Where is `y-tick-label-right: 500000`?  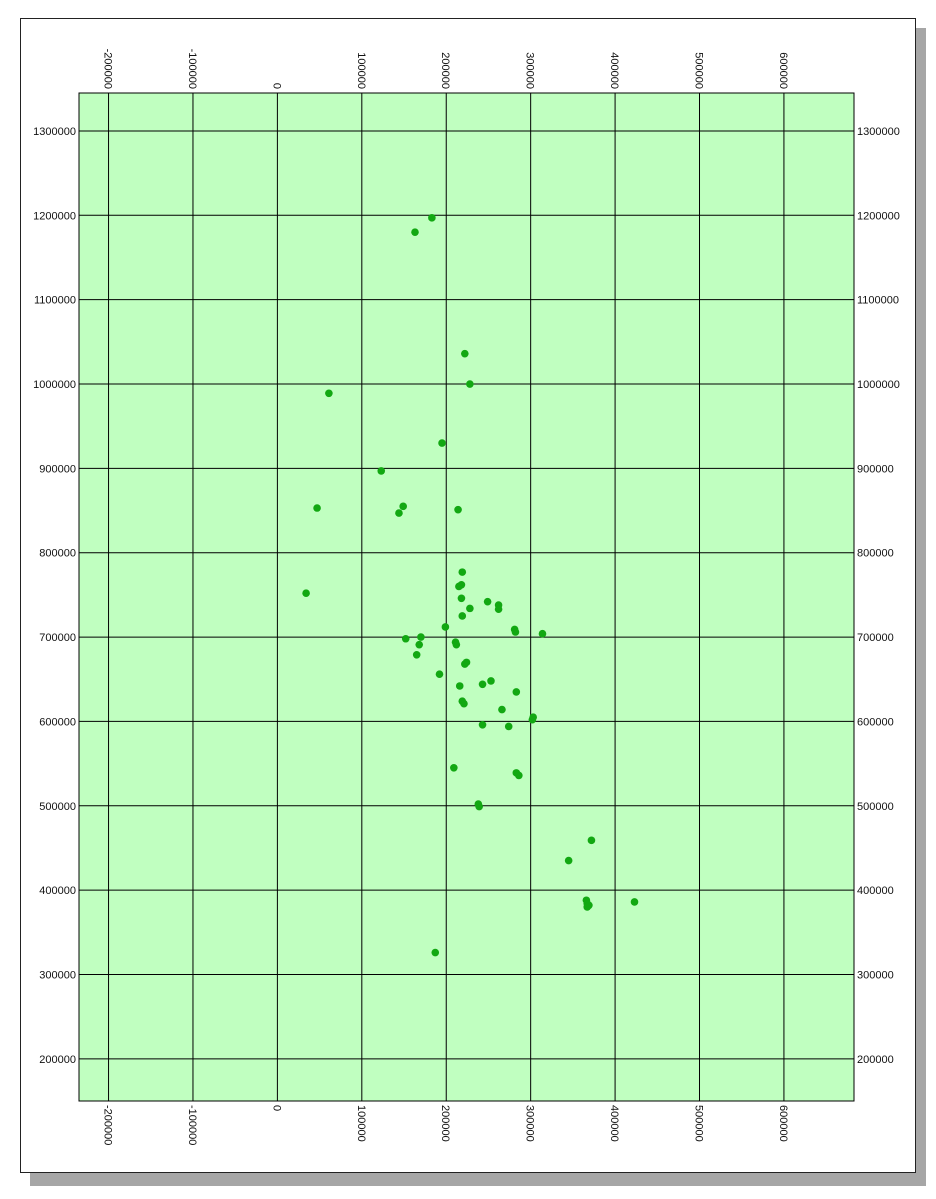
y-tick-label-right: 500000 is located at coordinates (875, 807).